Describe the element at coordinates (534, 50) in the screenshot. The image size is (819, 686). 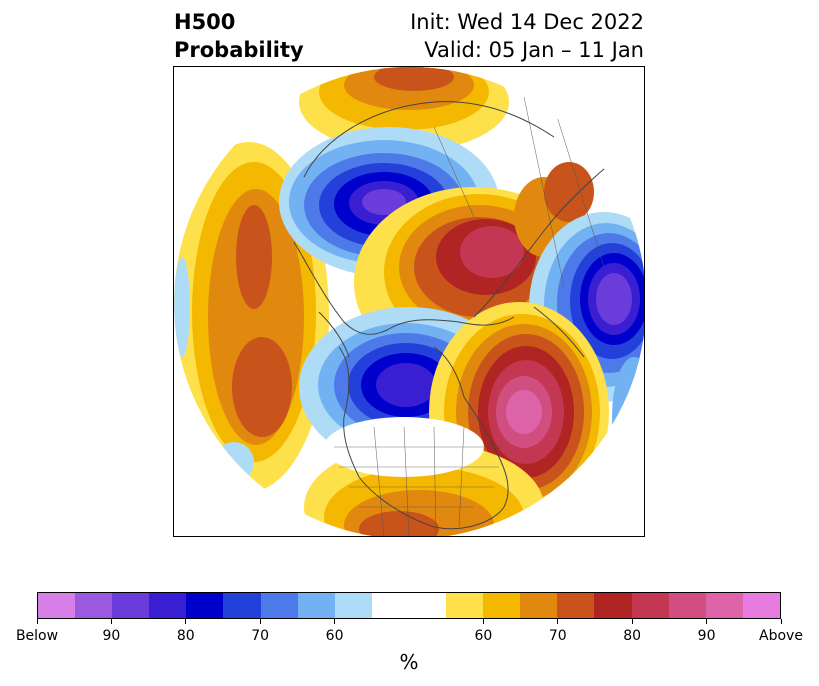
I see `valid-range: Valid: 05 Jan – 11 Jan` at that location.